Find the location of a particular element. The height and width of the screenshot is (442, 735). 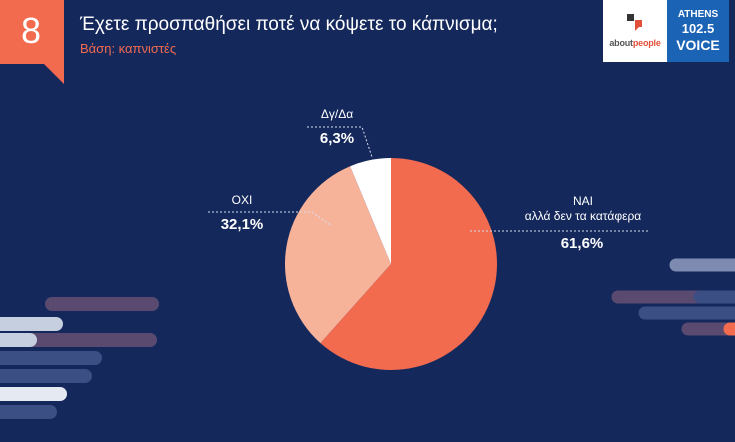

slice-value-dk: 6,3% is located at coordinates (337, 138).